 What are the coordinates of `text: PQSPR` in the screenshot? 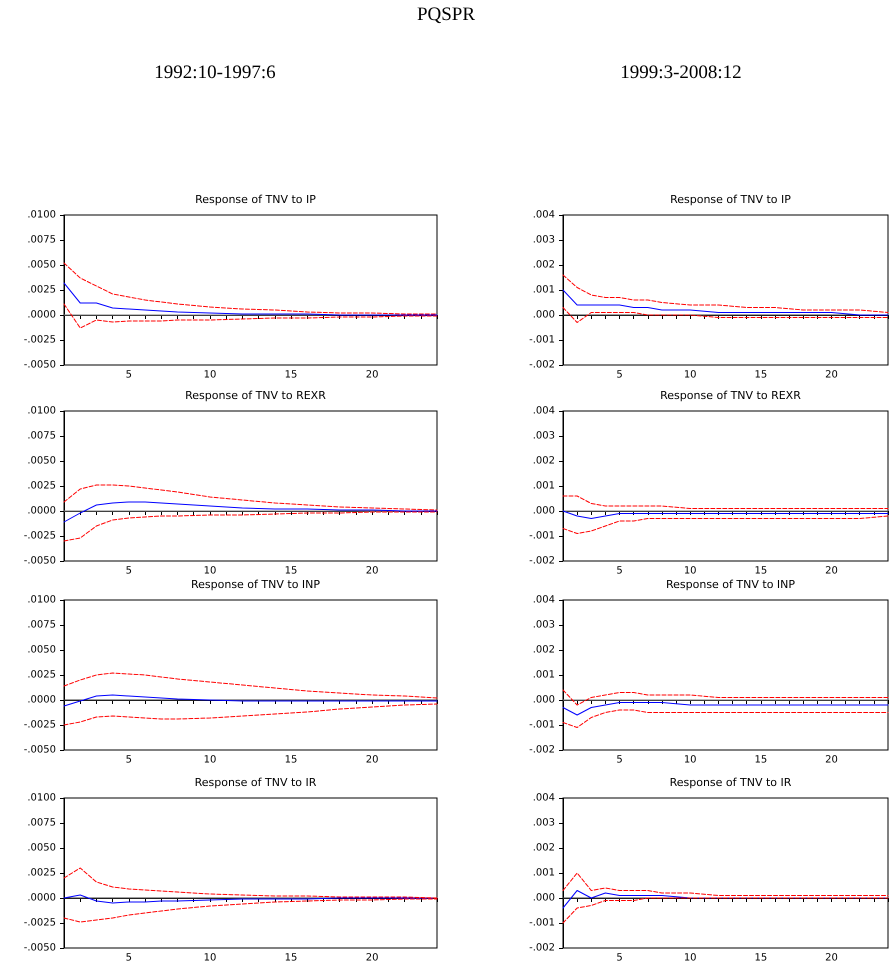 It's located at (446, 15).